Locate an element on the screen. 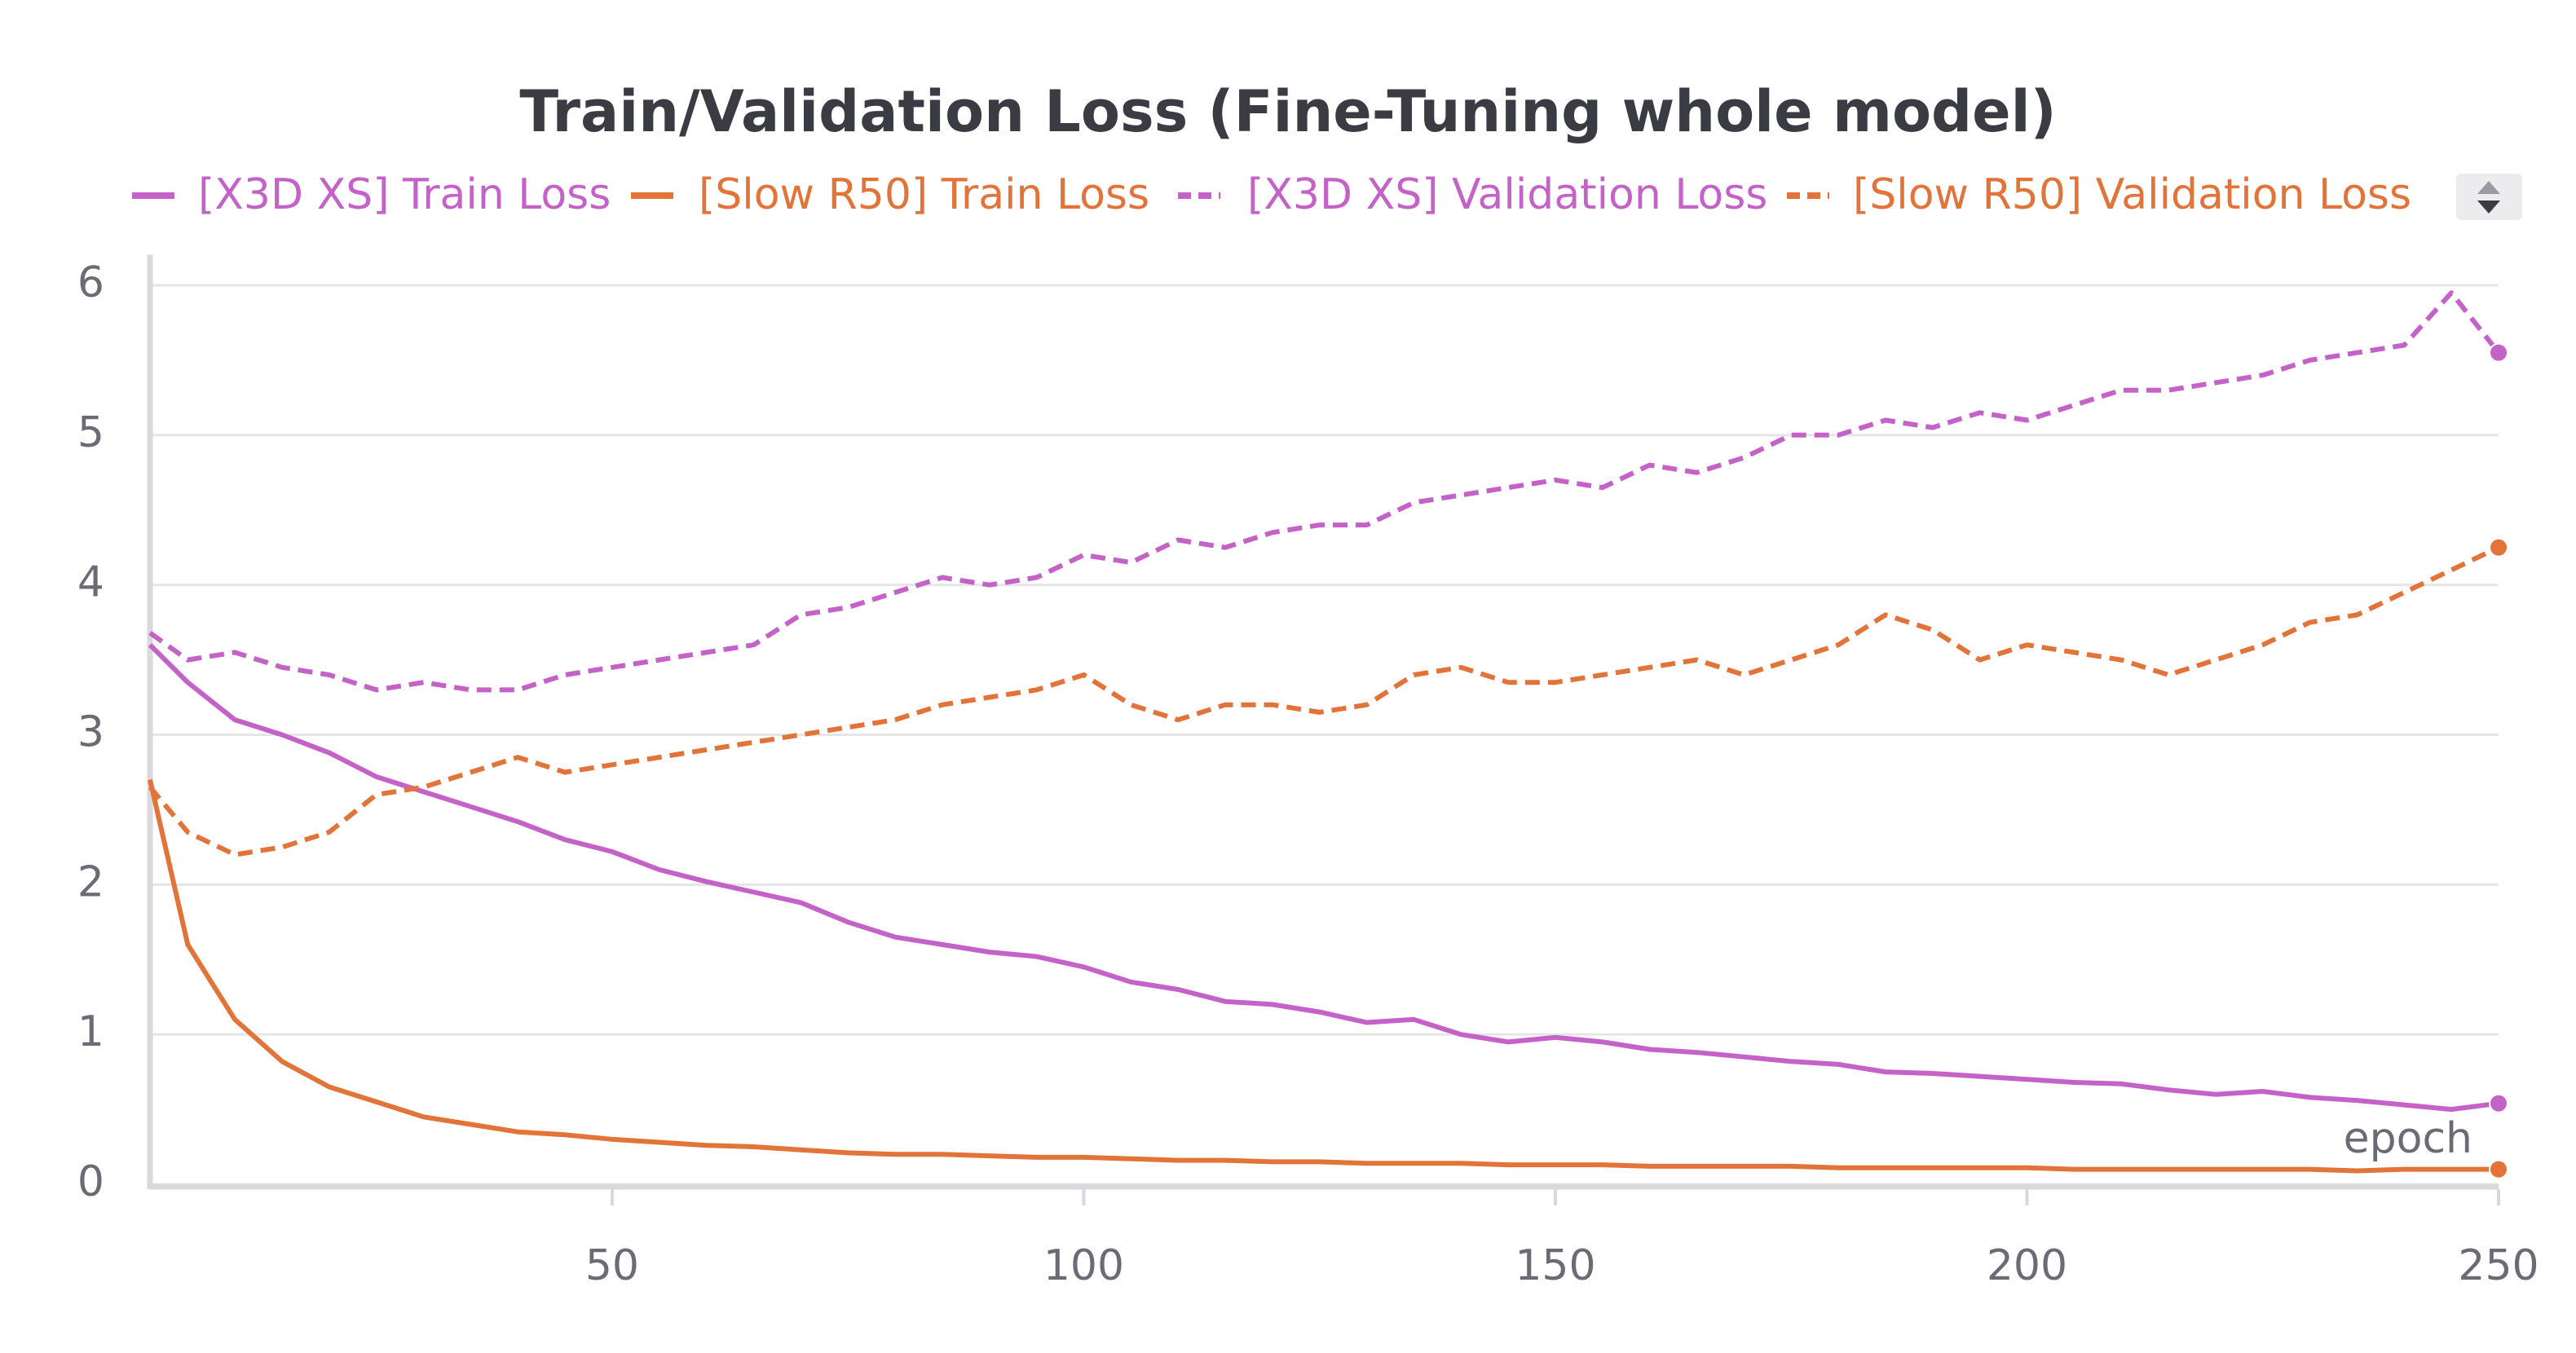  y-tick-label: 4 is located at coordinates (90, 582).